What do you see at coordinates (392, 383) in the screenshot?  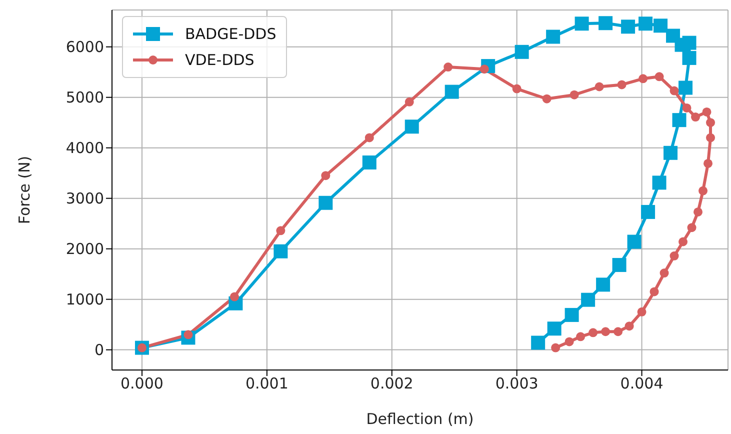 I see `x-tick-label: 0.002` at bounding box center [392, 383].